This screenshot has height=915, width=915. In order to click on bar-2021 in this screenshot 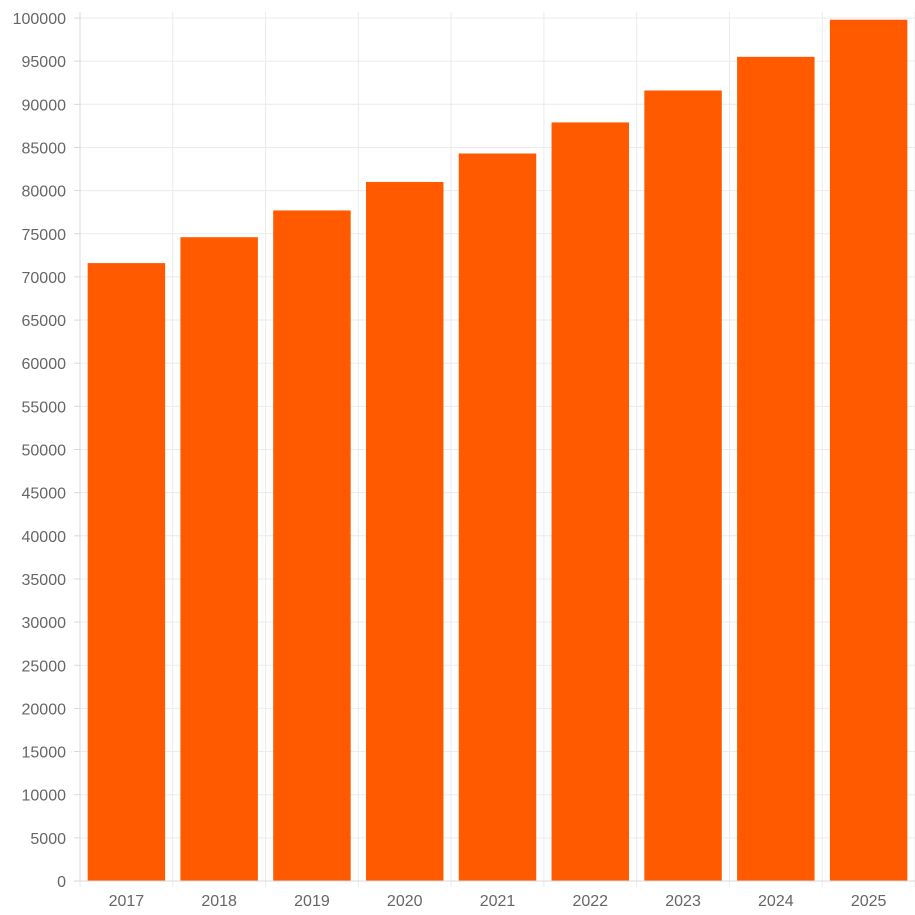, I will do `click(497, 517)`.